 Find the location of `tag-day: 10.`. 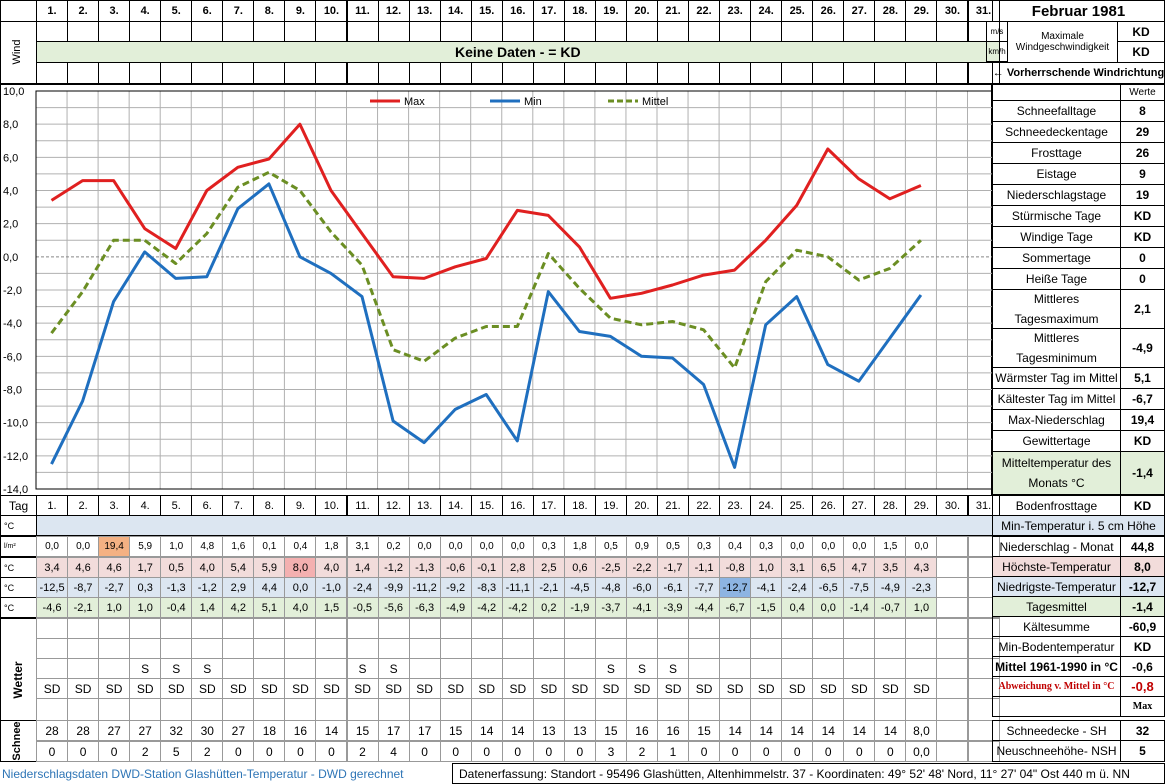

tag-day: 10. is located at coordinates (331, 505).